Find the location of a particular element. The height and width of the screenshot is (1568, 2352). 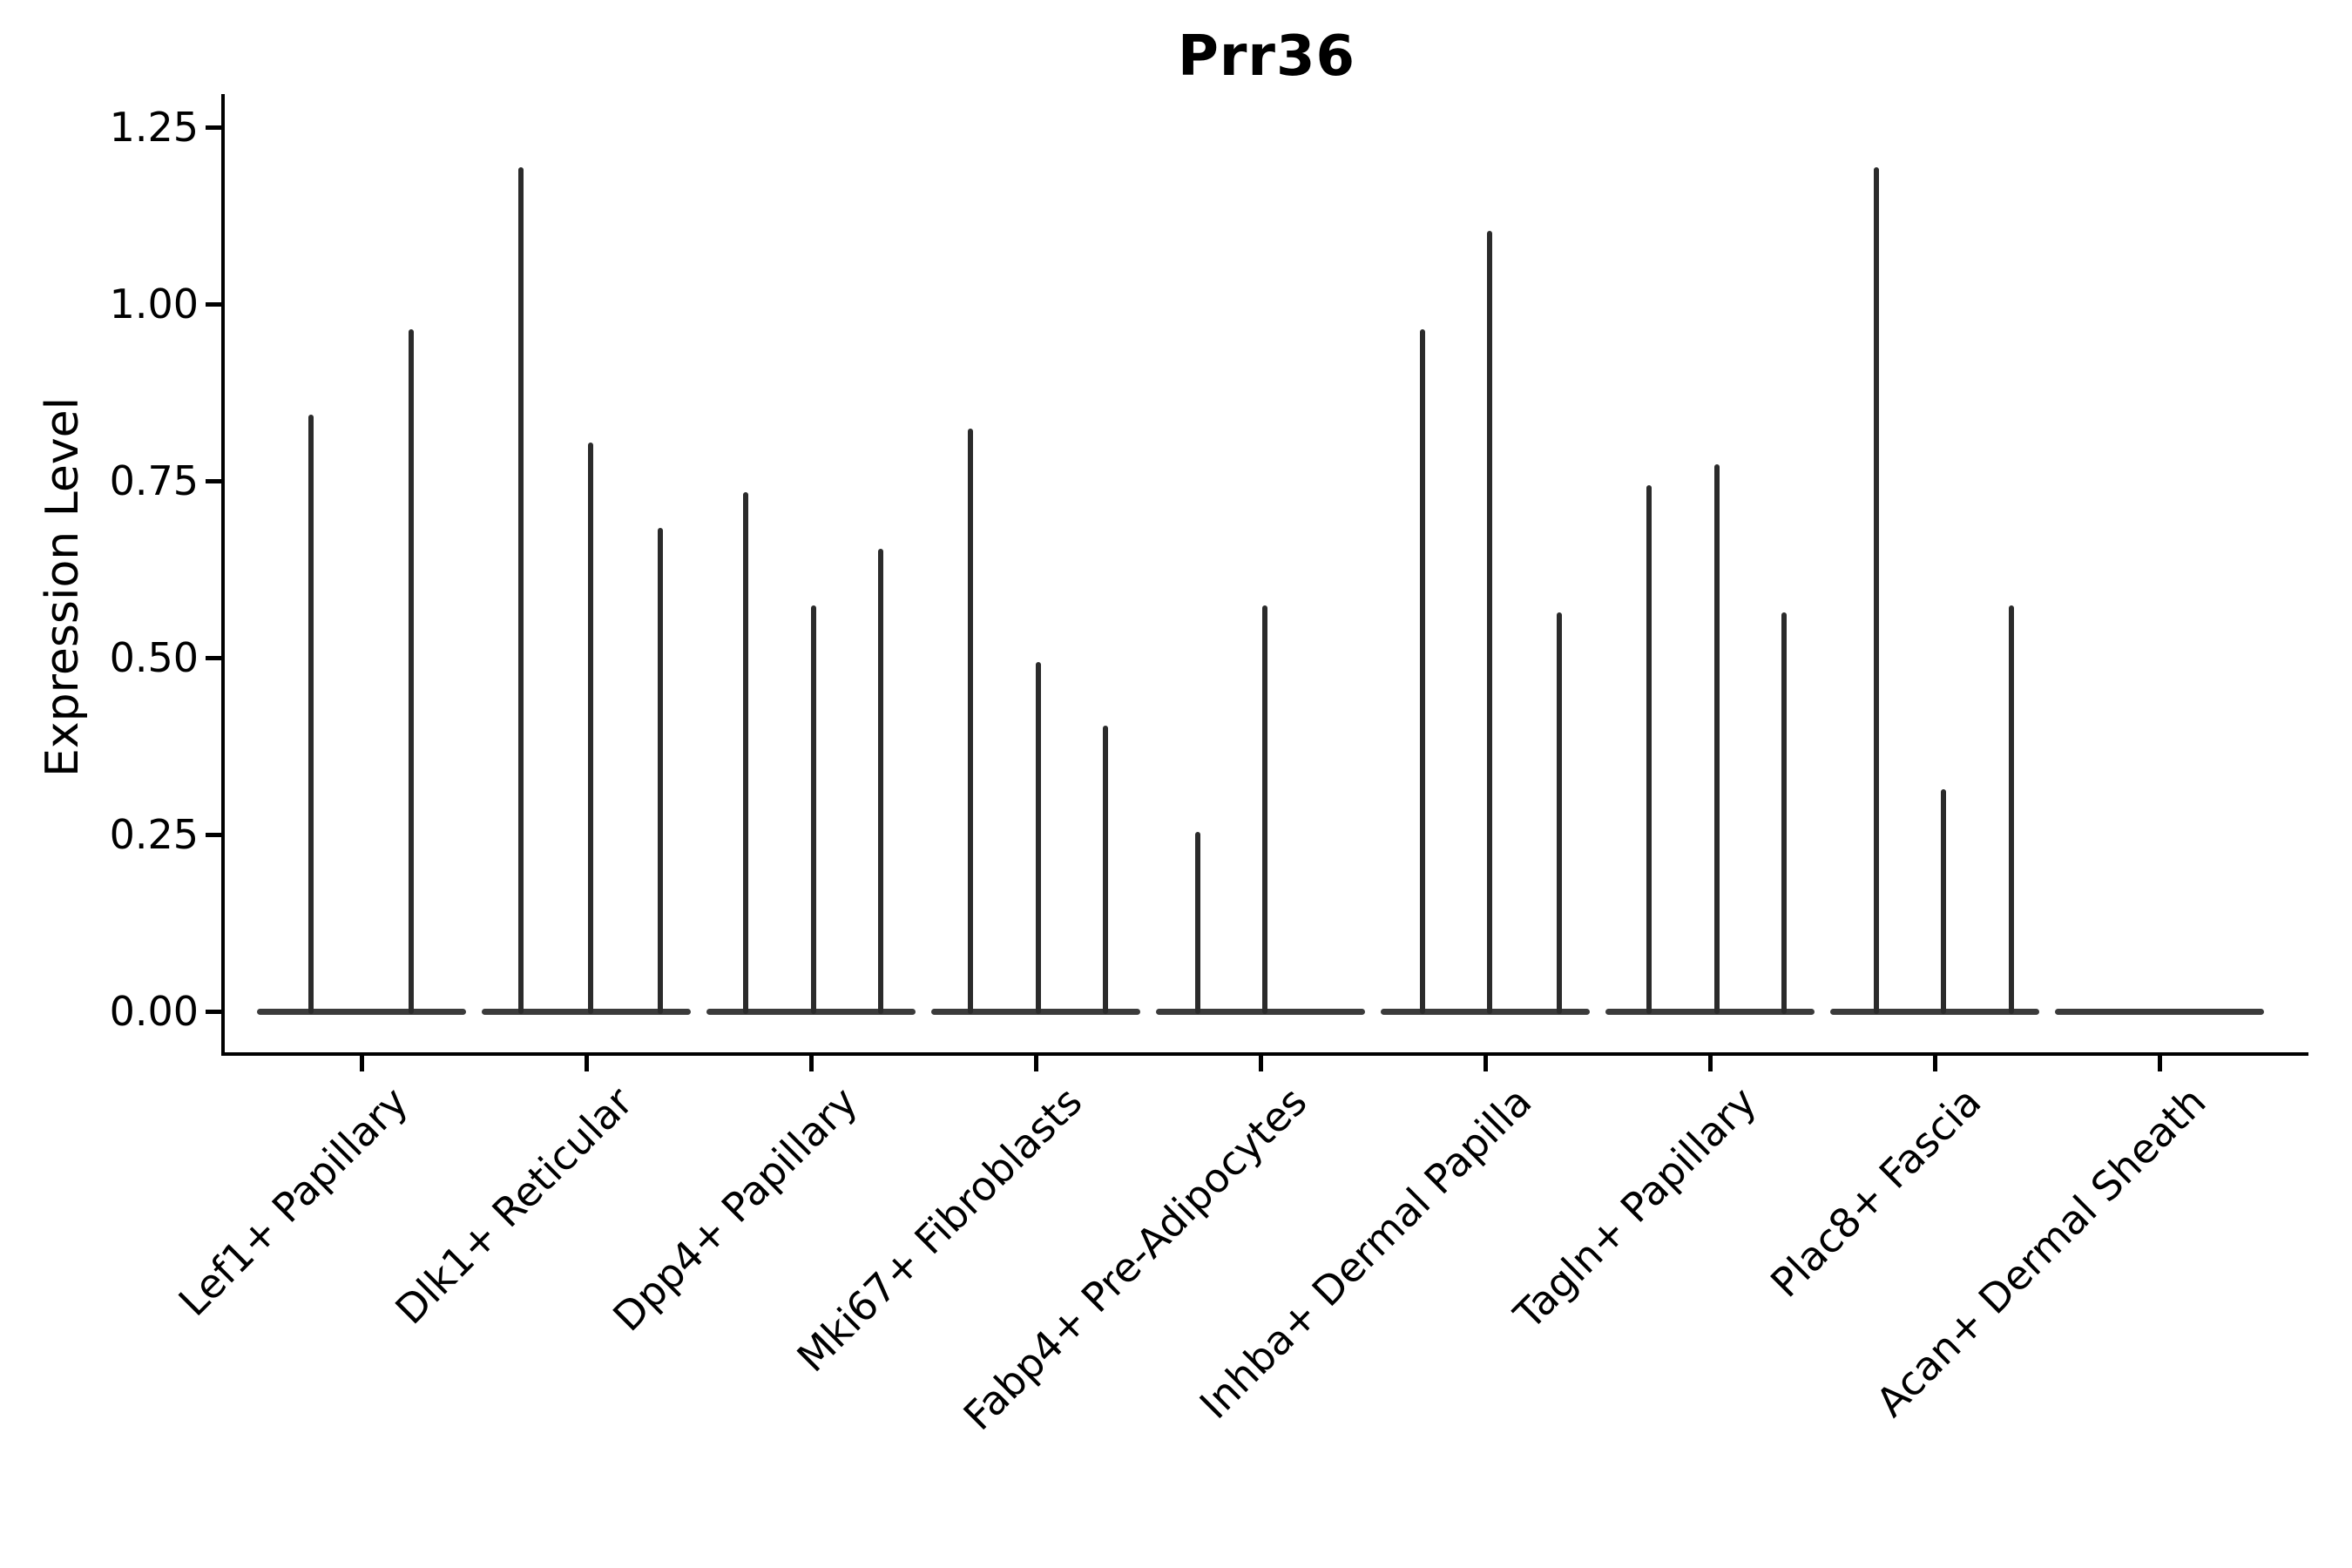

x-tick-label: Tagln+ Papillary is located at coordinates (1635, 1208).